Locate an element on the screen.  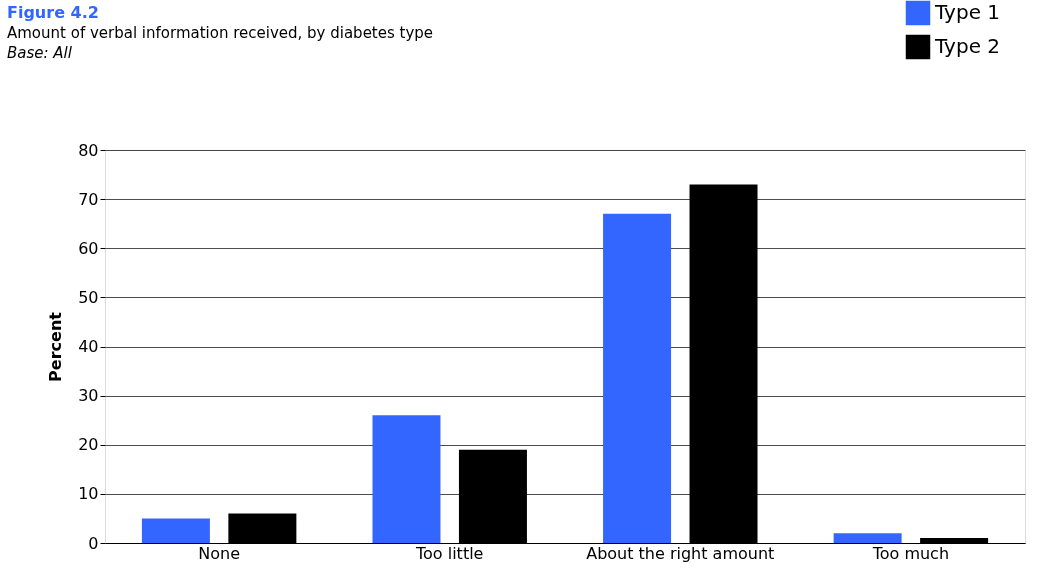
legend-label: Type 2 is located at coordinates (967, 46).